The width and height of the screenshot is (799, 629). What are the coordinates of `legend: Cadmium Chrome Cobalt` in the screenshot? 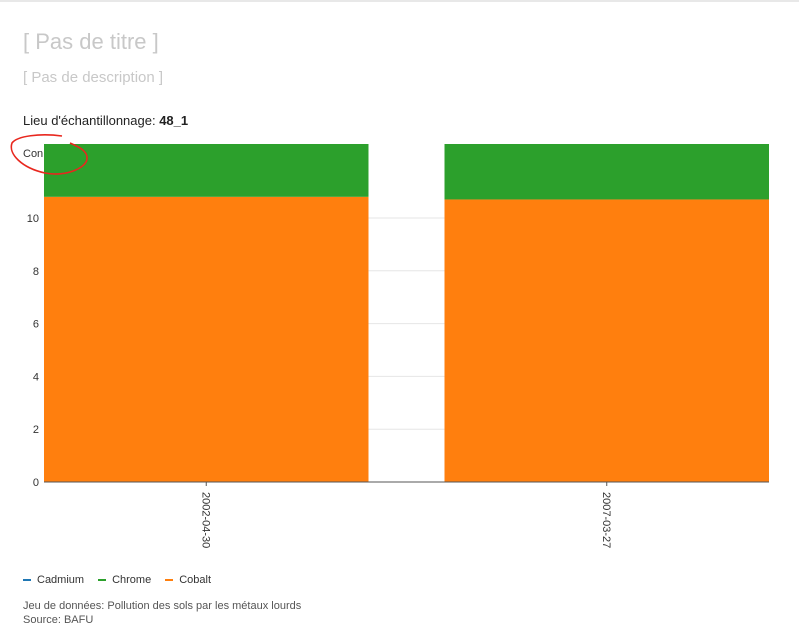 It's located at (117, 580).